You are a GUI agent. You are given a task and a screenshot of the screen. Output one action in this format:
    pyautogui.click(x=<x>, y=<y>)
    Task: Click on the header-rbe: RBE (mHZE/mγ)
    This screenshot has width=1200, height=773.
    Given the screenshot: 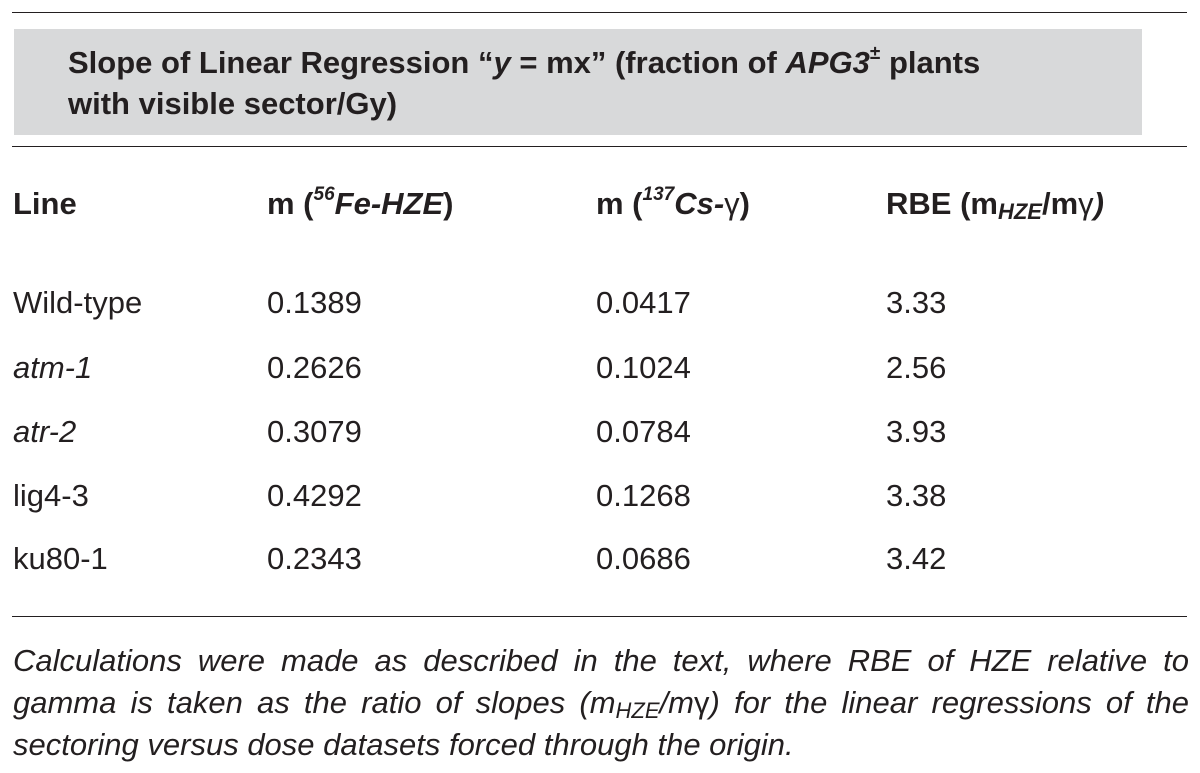 What is the action you would take?
    pyautogui.click(x=995, y=205)
    